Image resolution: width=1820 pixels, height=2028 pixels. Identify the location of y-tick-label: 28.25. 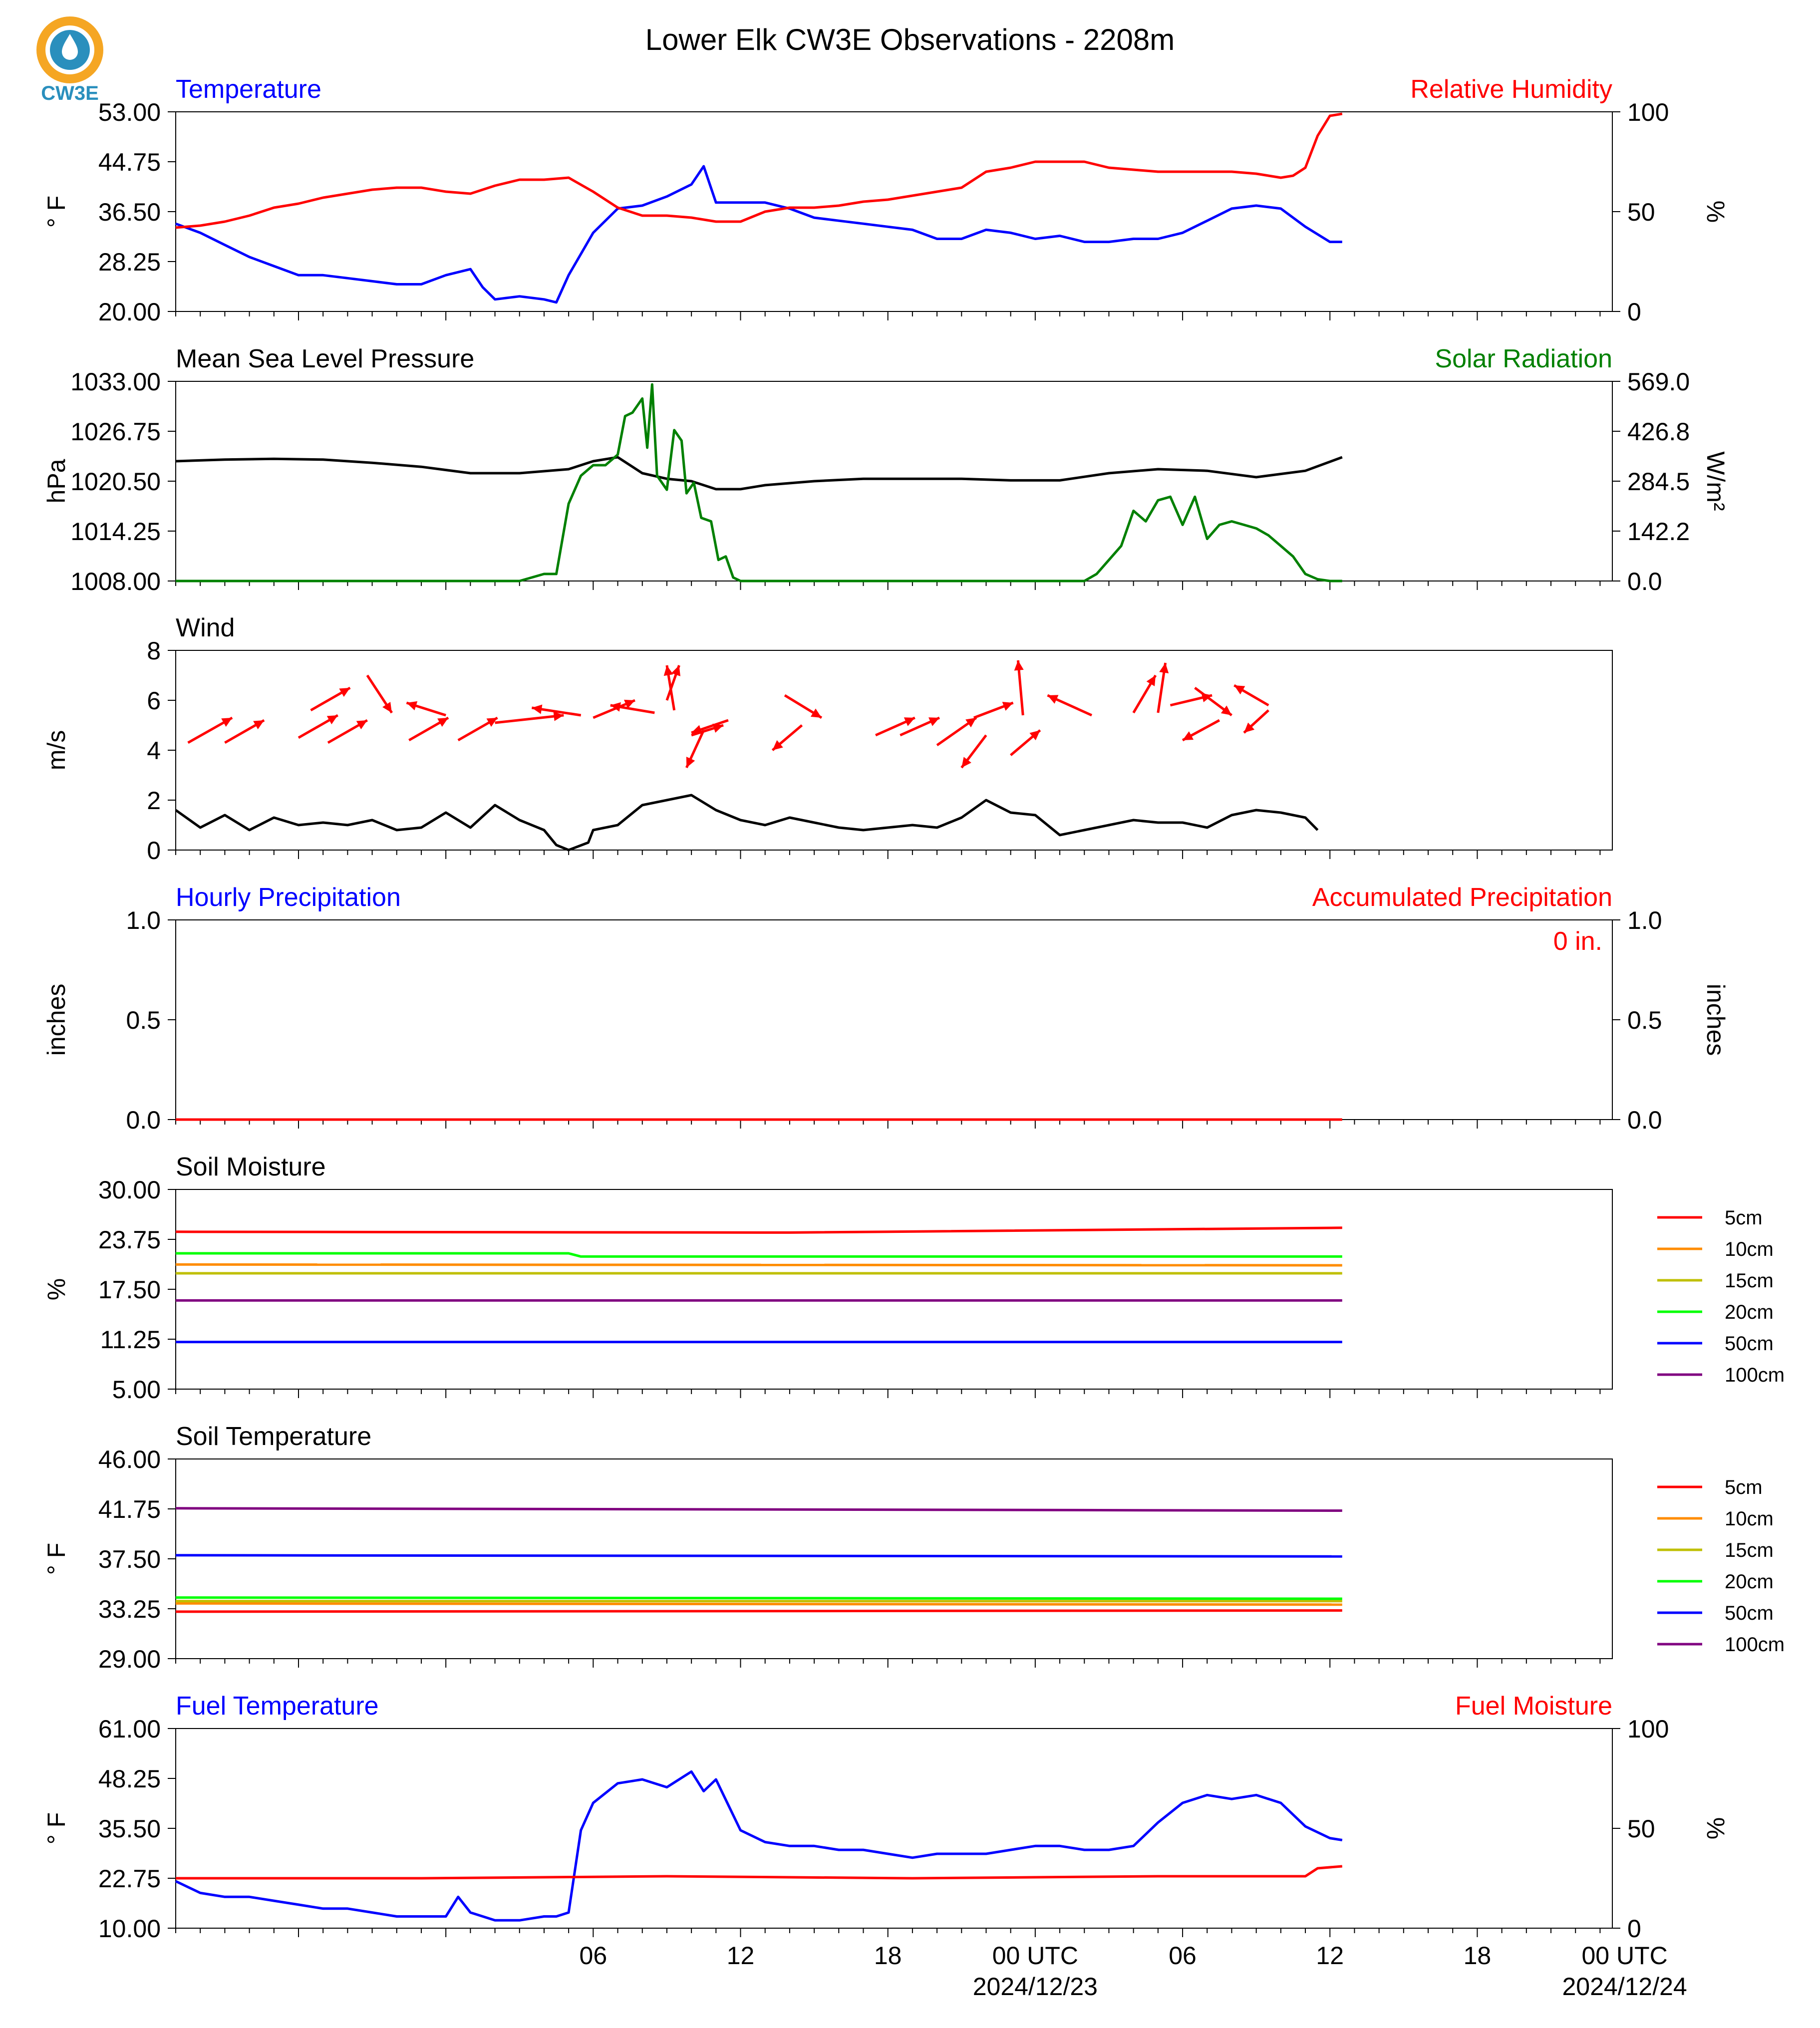
(129, 262).